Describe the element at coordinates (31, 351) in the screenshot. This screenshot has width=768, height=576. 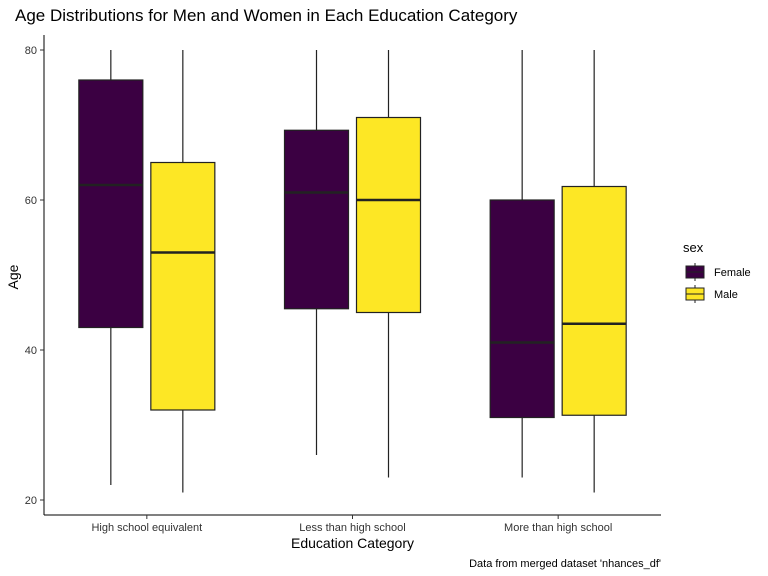
I see `y-tick-label: 40` at that location.